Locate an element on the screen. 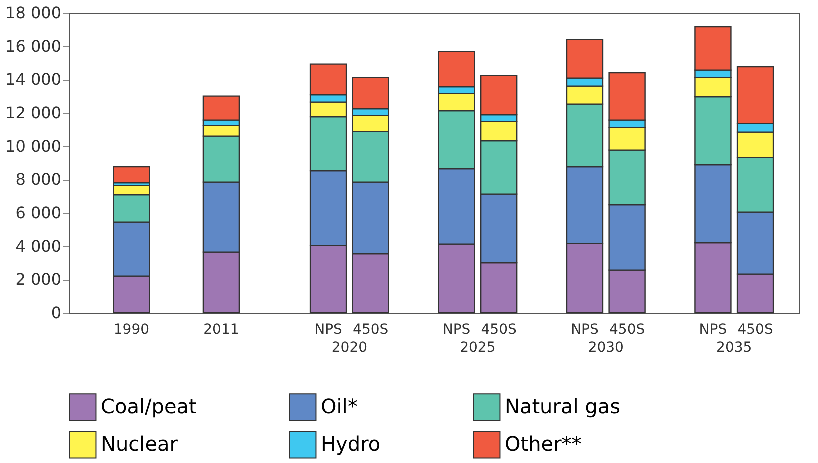 The width and height of the screenshot is (818, 463). text: 2030 is located at coordinates (606, 348).